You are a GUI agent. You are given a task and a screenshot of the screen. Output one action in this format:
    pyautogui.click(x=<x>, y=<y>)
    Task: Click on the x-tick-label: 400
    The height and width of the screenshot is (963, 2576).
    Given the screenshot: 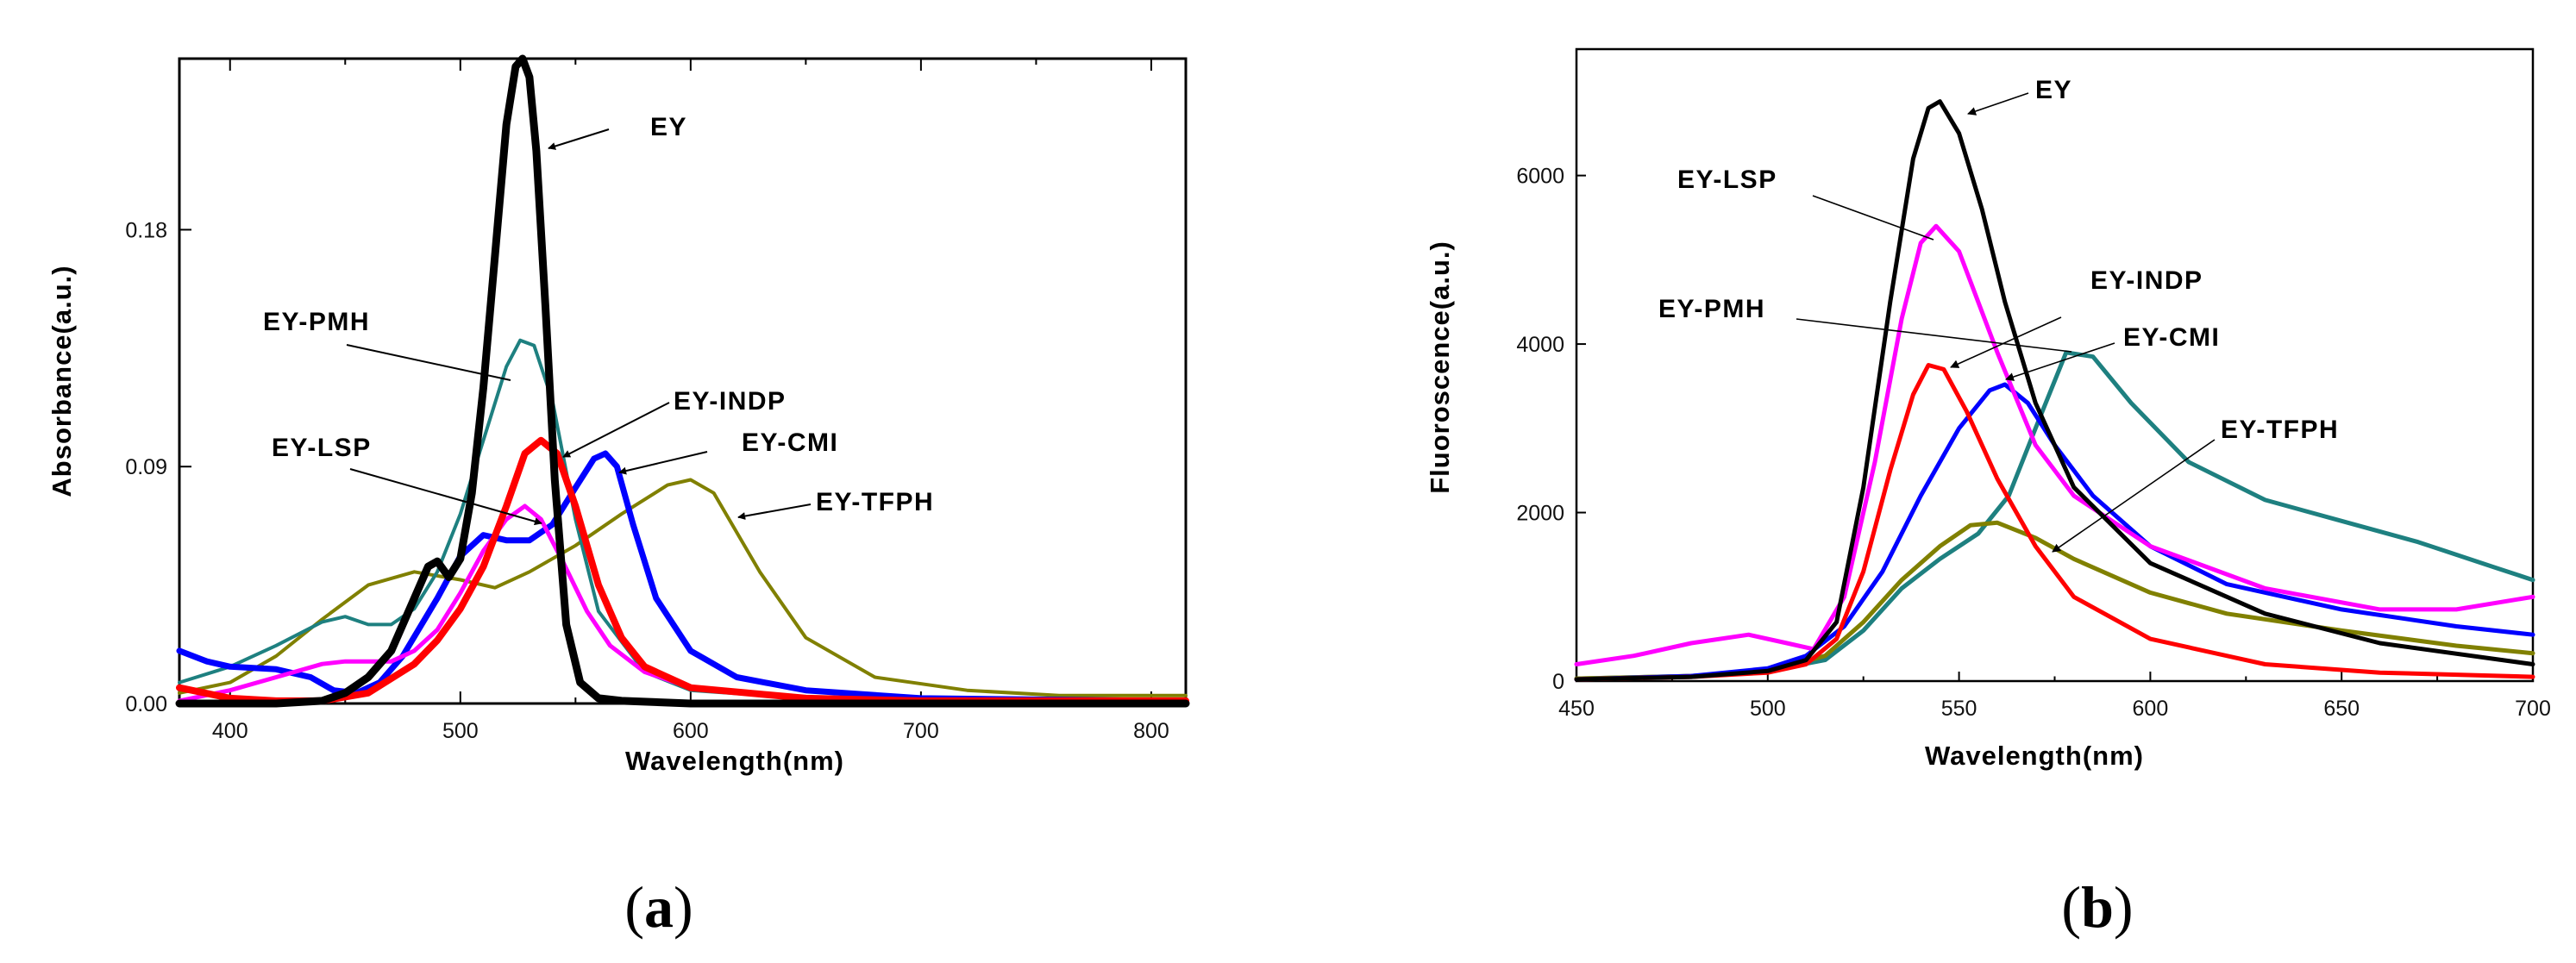 What is the action you would take?
    pyautogui.click(x=230, y=731)
    